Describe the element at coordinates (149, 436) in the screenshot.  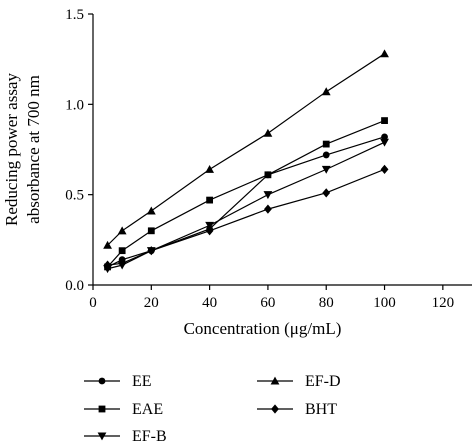
I see `legend-label: EF-B` at that location.